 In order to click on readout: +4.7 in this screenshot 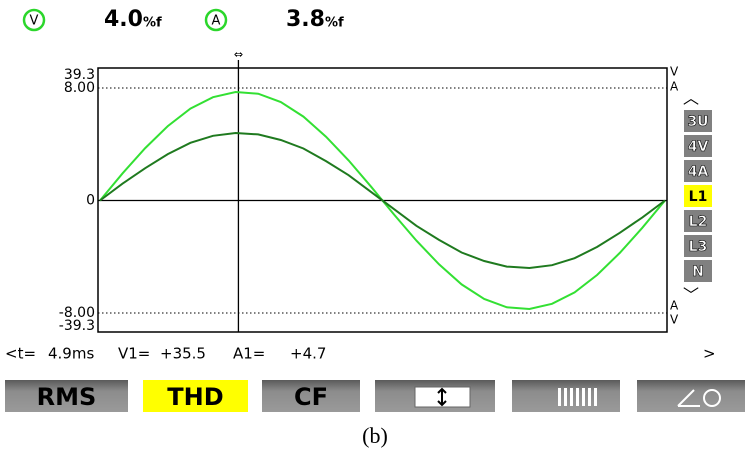, I will do `click(308, 354)`.